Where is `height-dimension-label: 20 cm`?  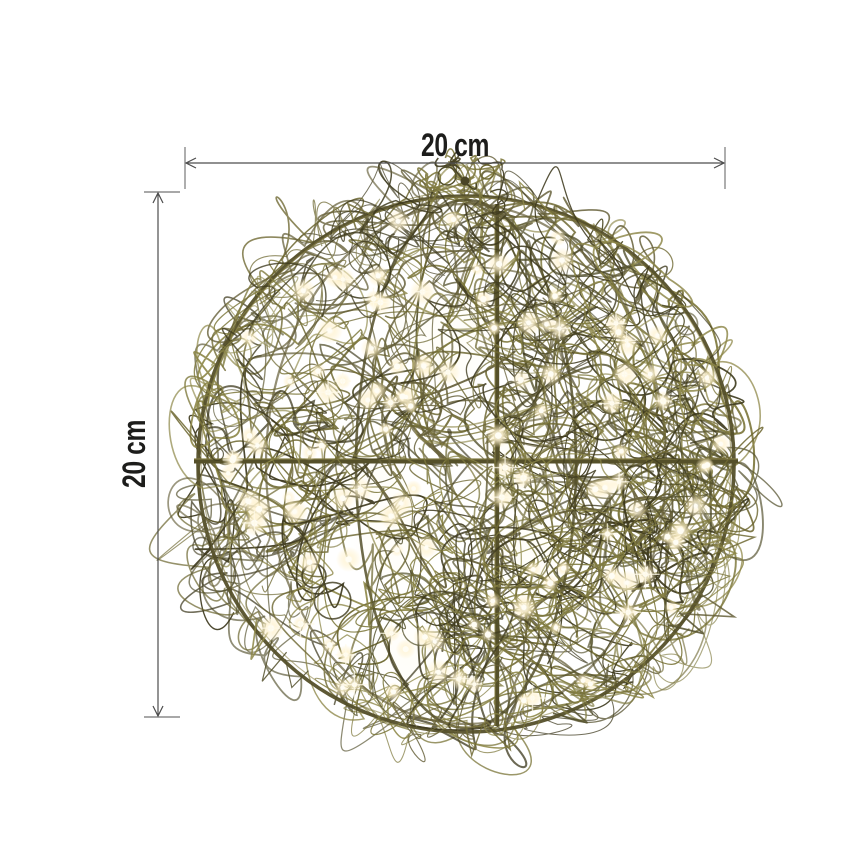 height-dimension-label: 20 cm is located at coordinates (134, 454).